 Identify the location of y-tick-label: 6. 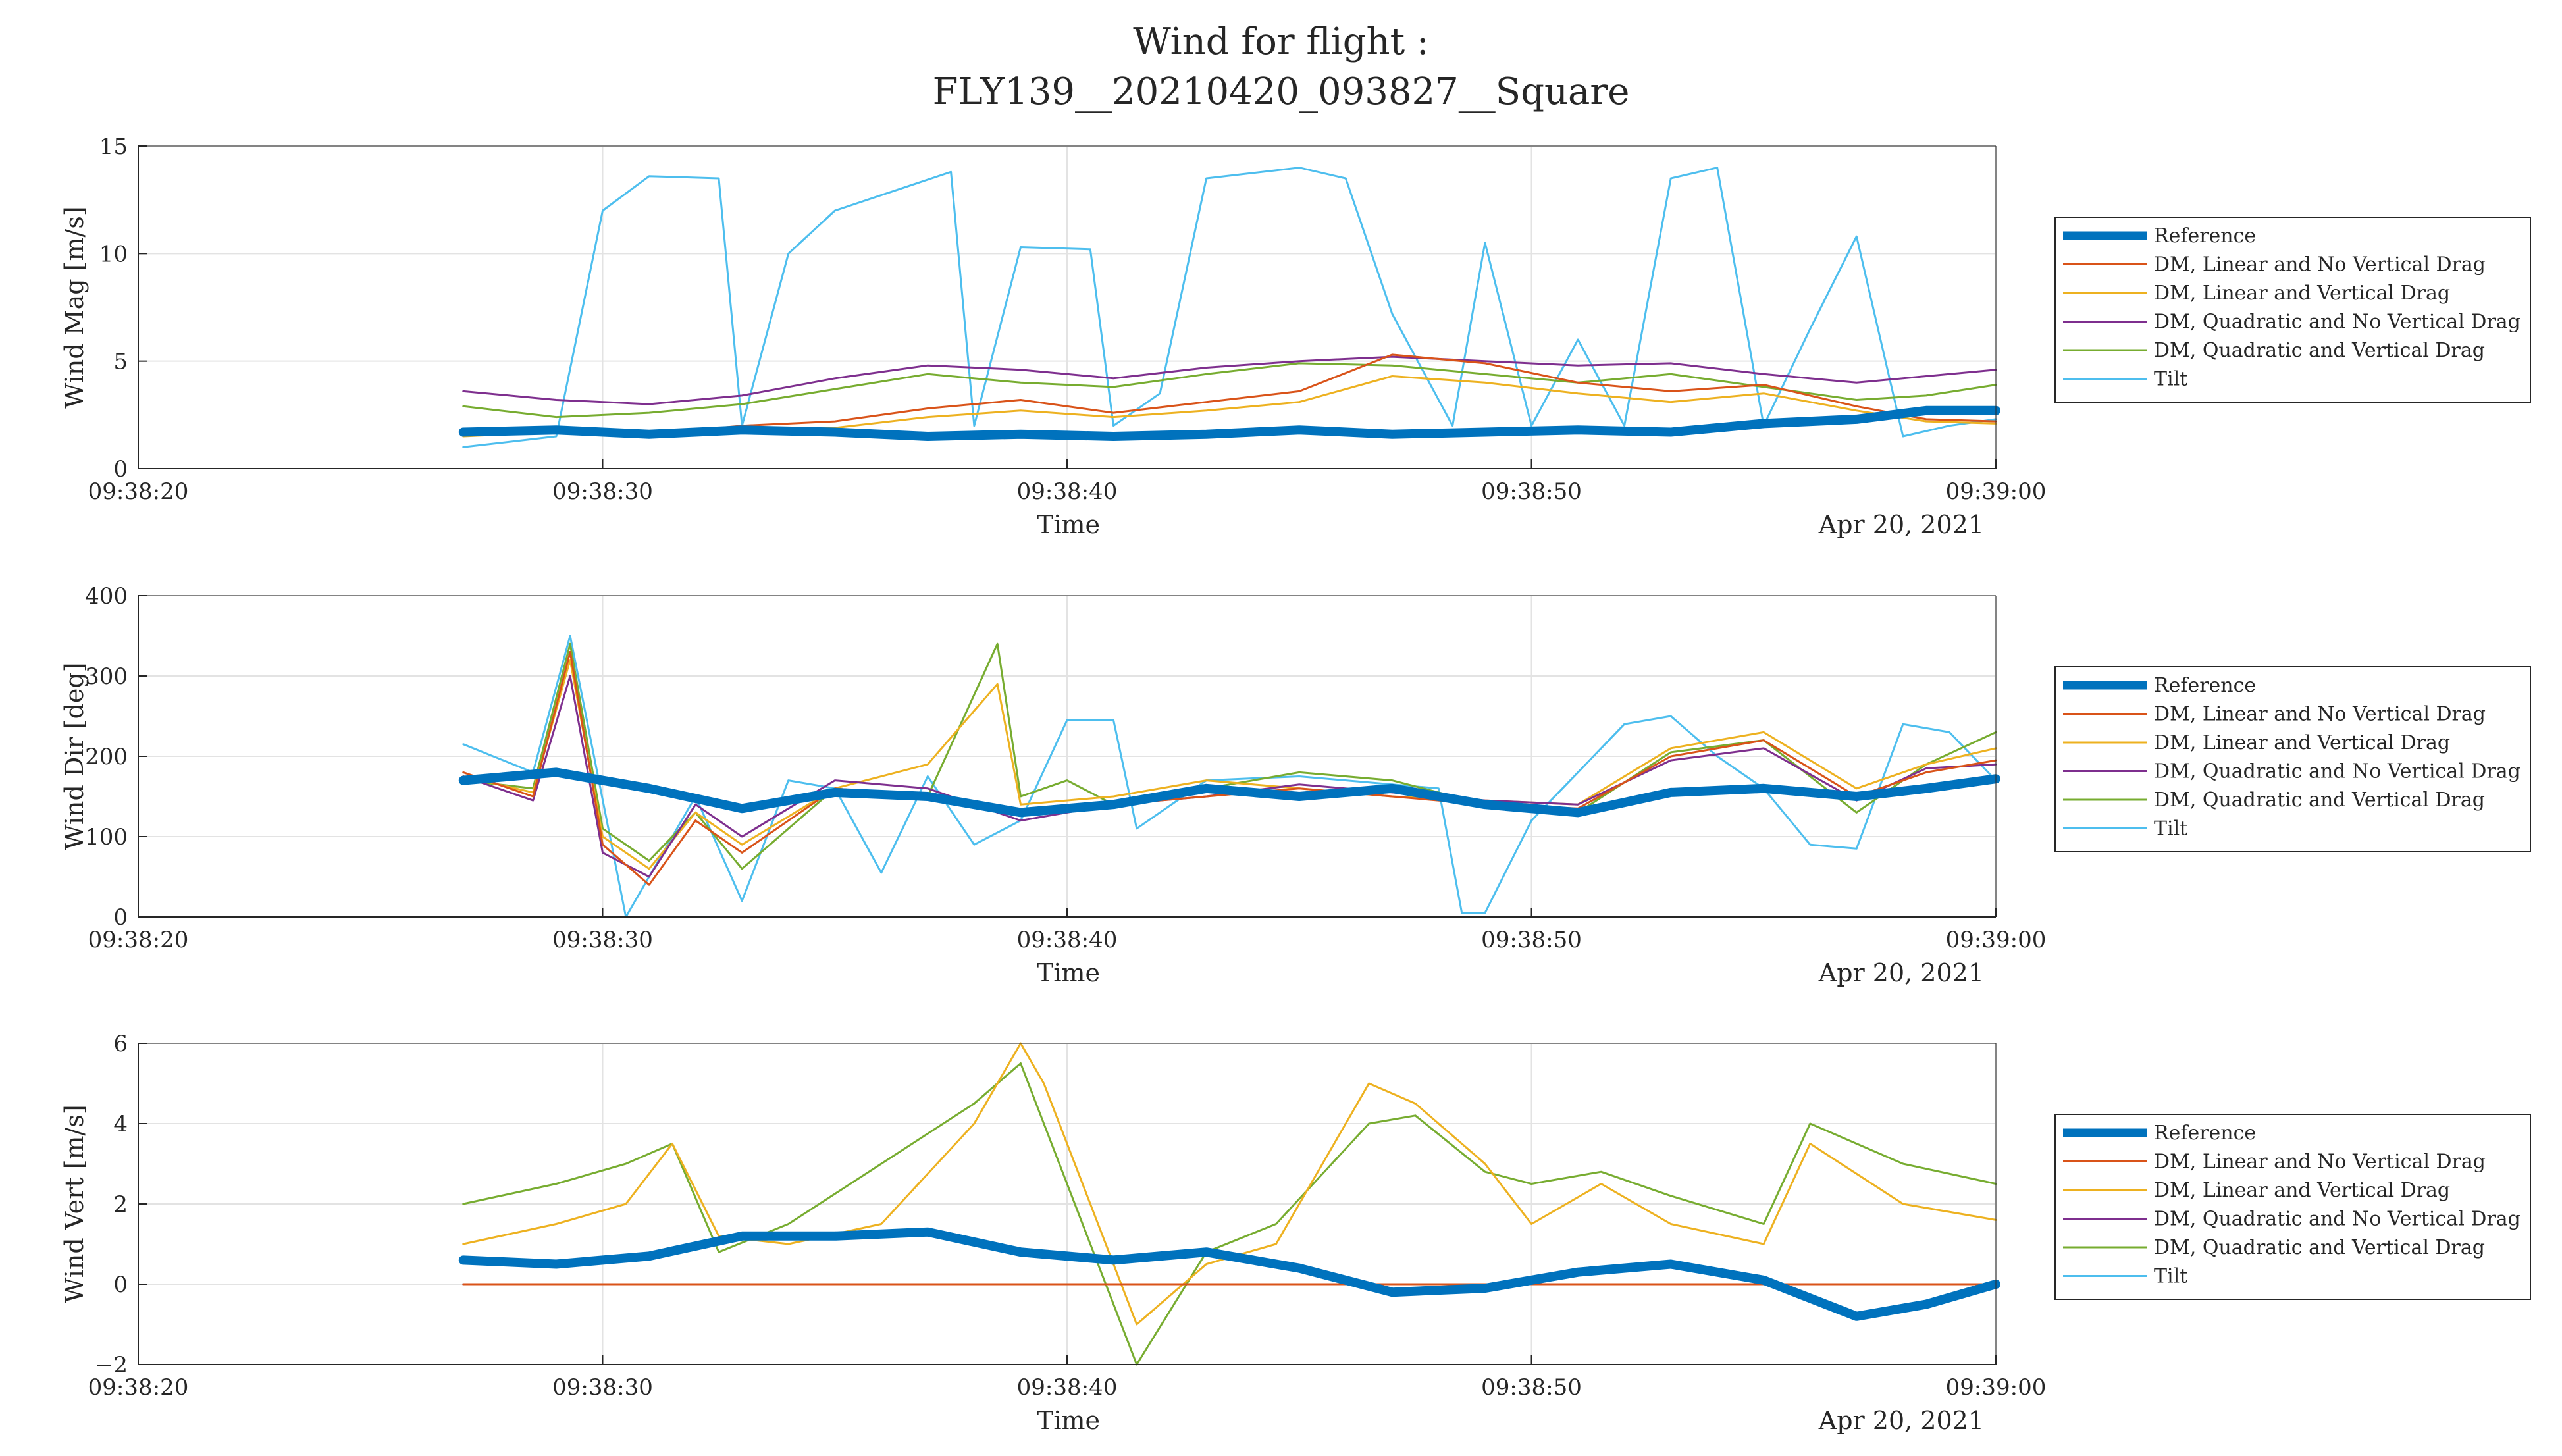
(120, 1044).